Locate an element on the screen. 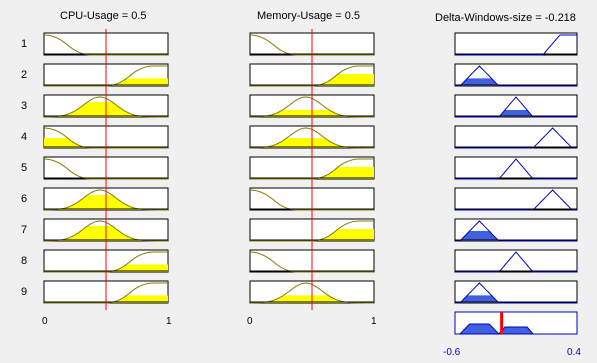  rule-number-6: 6 is located at coordinates (24, 199).